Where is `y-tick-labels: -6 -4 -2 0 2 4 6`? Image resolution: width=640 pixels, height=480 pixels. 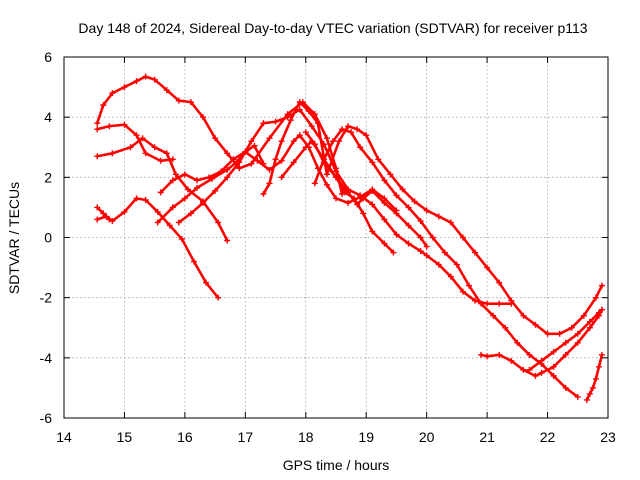
y-tick-labels: -6 -4 -2 0 2 4 6 is located at coordinates (46, 237).